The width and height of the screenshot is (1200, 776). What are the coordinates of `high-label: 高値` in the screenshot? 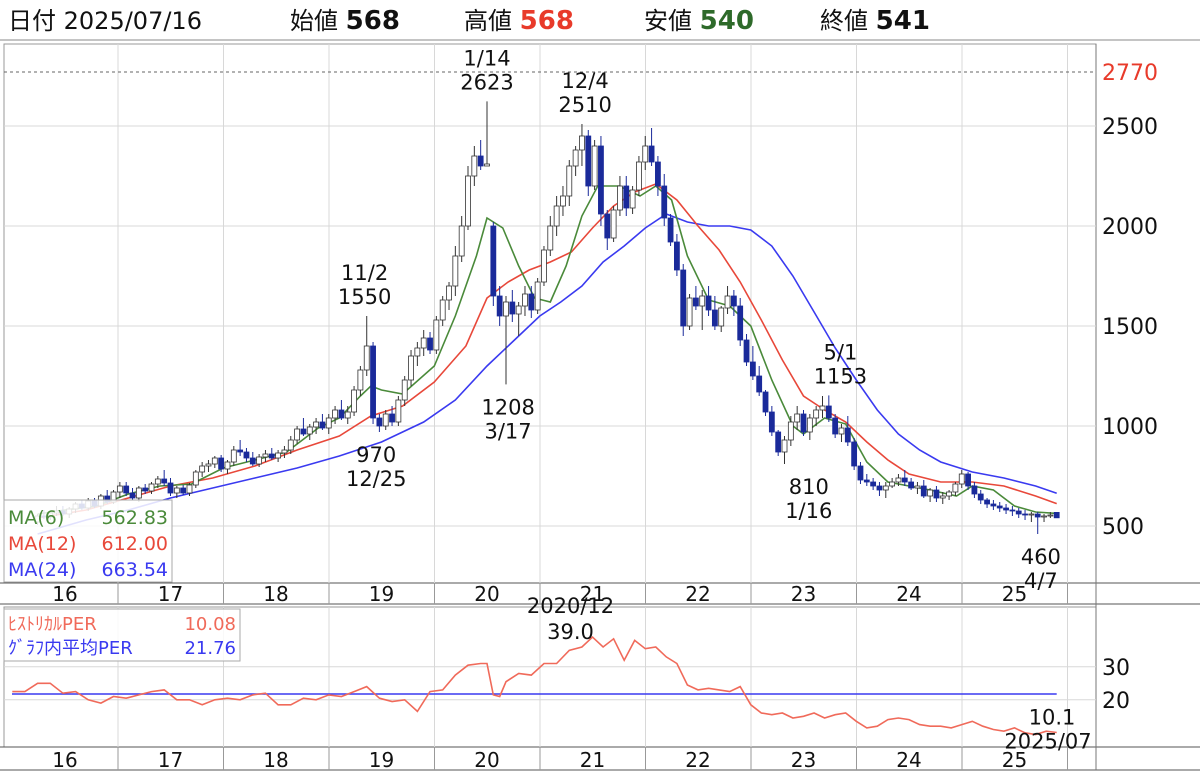 It's located at (488, 21).